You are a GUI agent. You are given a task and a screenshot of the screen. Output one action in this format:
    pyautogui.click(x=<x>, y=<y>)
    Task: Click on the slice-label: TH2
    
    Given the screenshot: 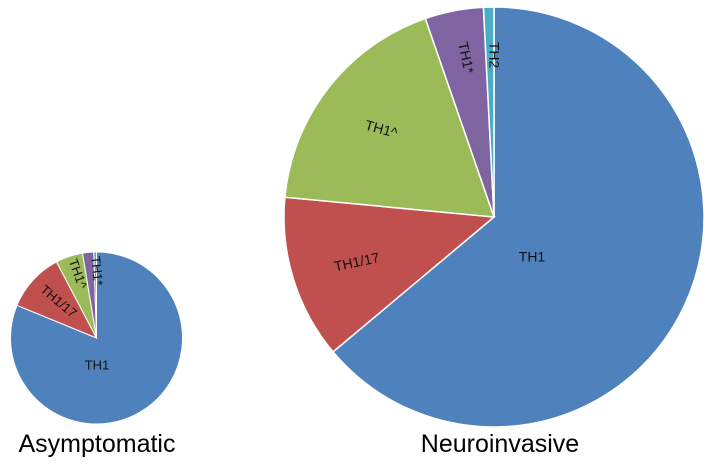 What is the action you would take?
    pyautogui.click(x=494, y=55)
    